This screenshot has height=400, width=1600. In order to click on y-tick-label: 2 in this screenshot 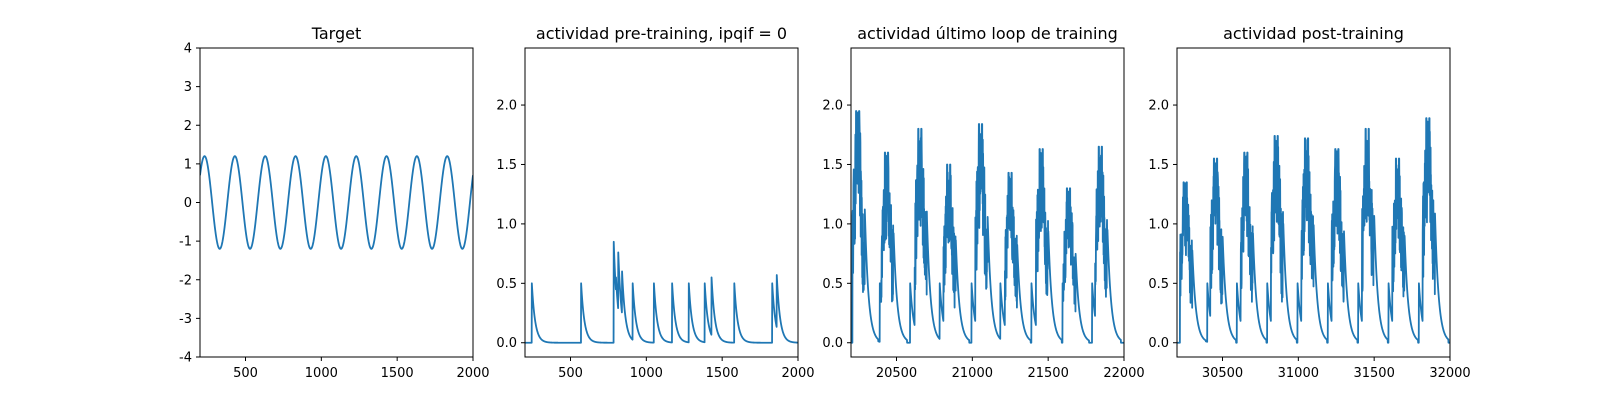, I will do `click(188, 126)`.